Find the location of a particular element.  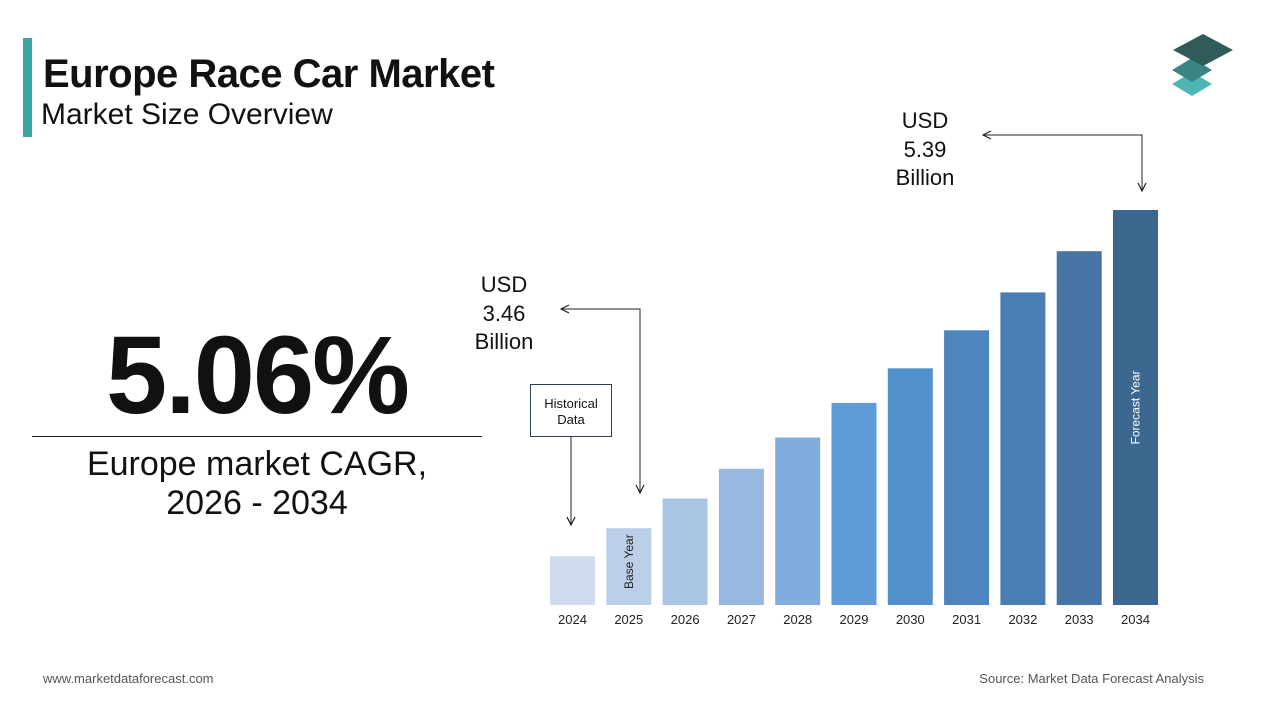

start-value-arrow is located at coordinates (600, 401).